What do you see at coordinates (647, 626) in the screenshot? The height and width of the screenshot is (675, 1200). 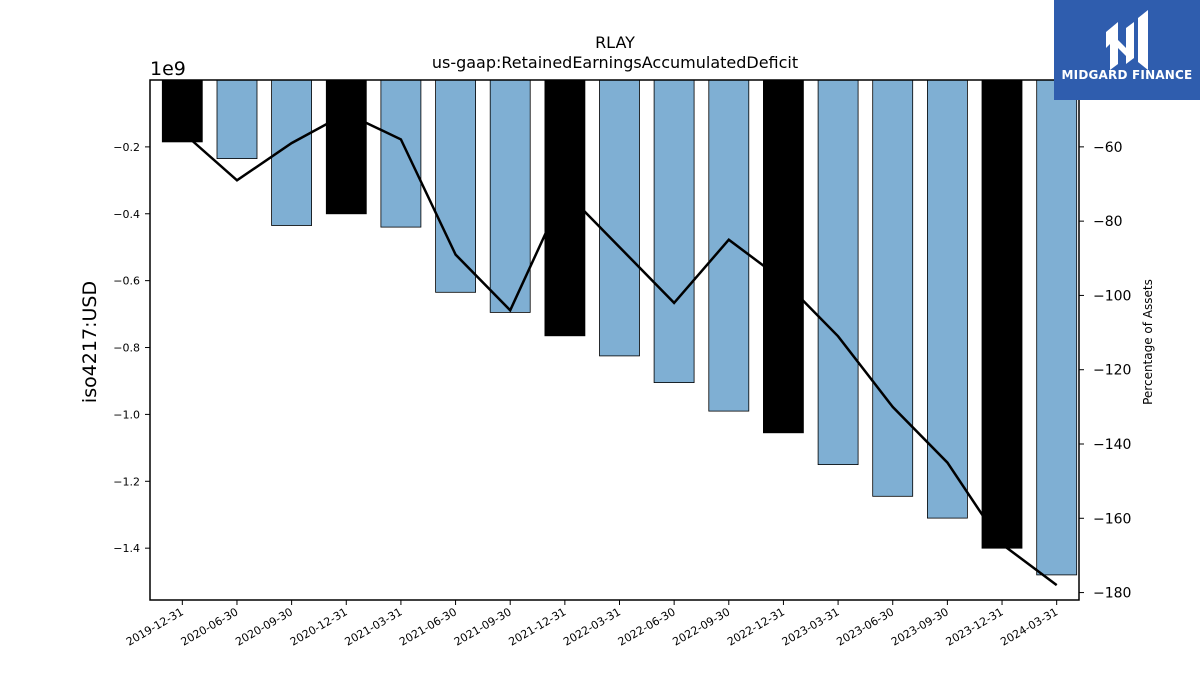 I see `x-tick-label: 2022-06-30` at bounding box center [647, 626].